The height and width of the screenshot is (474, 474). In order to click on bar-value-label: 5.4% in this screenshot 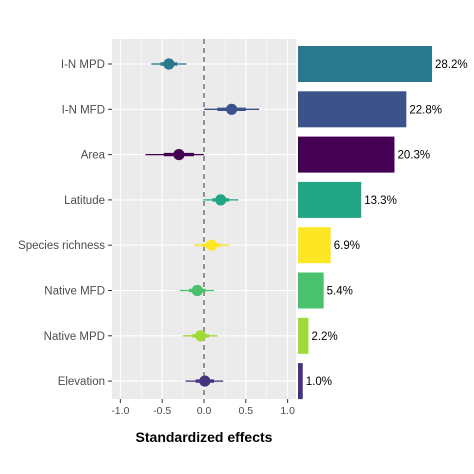, I will do `click(340, 292)`.